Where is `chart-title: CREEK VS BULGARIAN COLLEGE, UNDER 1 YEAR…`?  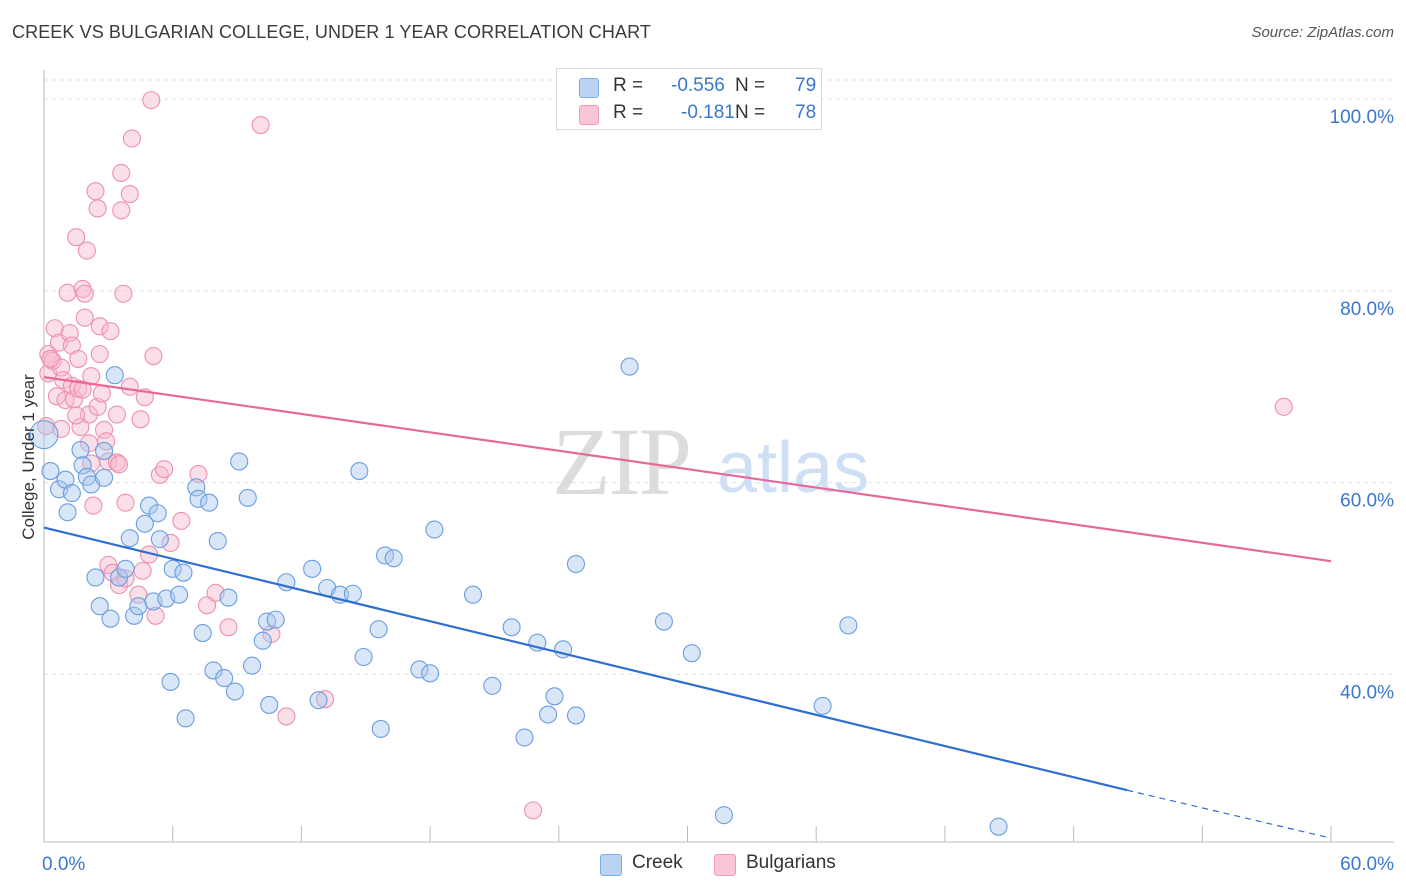
chart-title: CREEK VS BULGARIAN COLLEGE, UNDER 1 YEAR… is located at coordinates (331, 32).